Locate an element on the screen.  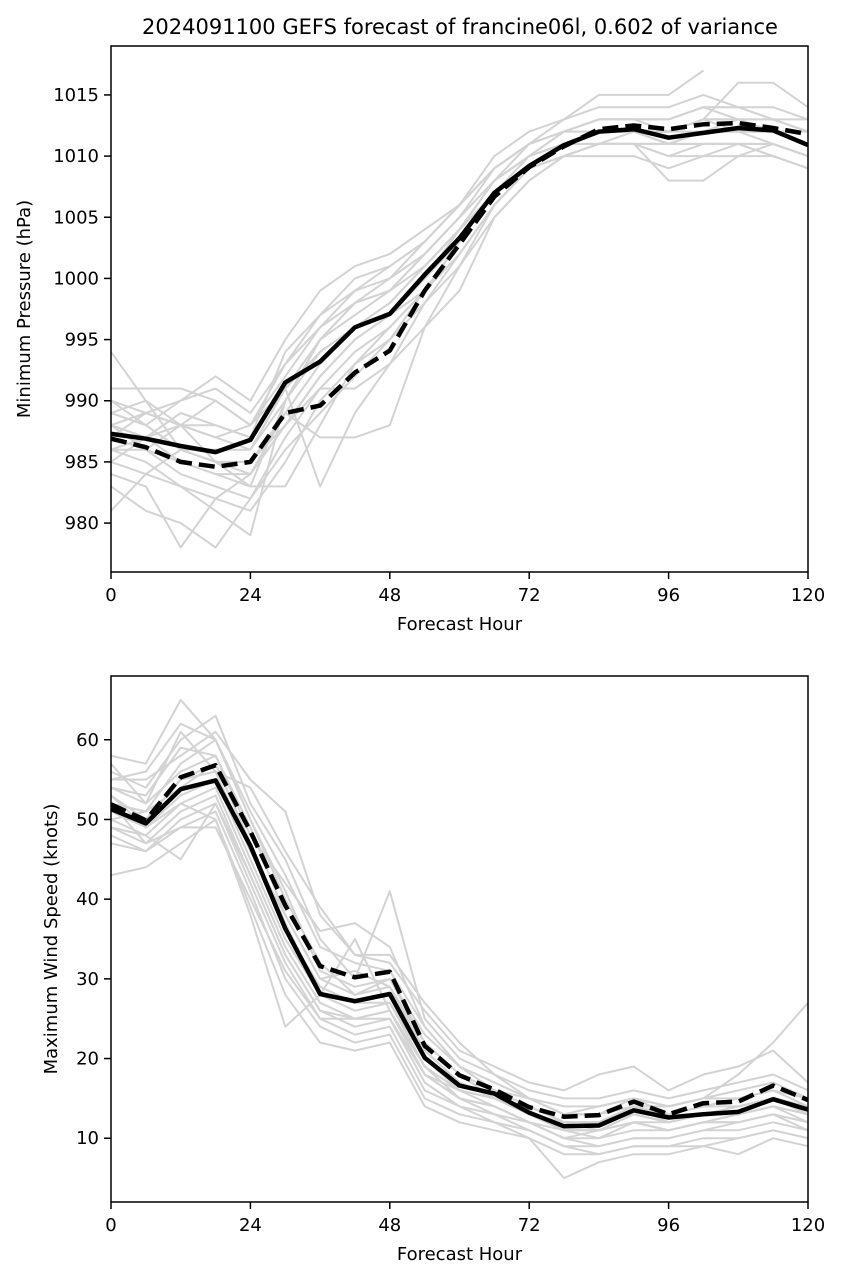
y-tick-label: 1000 is located at coordinates (76, 278).